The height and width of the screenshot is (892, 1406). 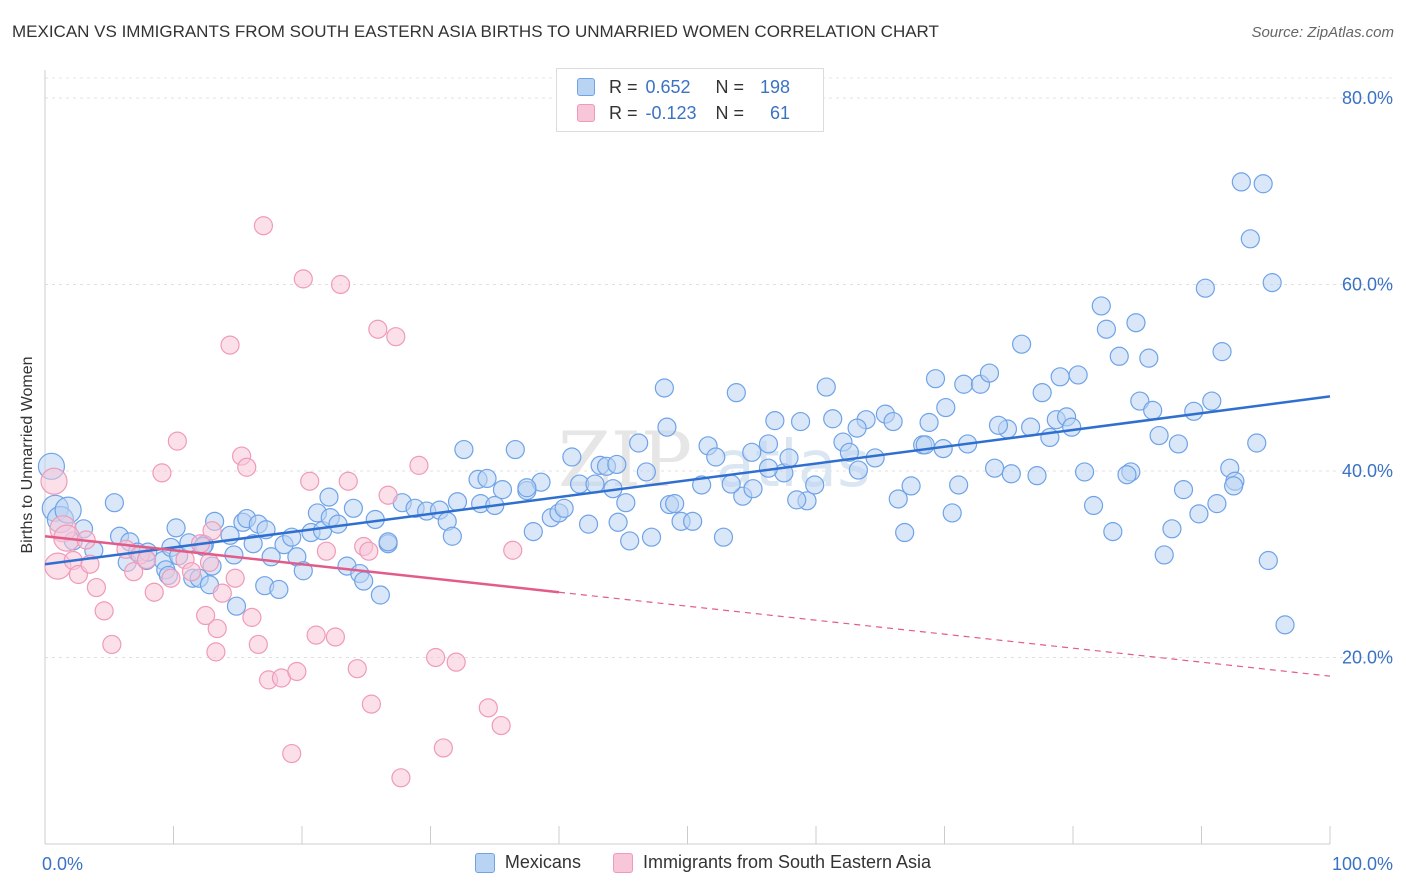 I want to click on legend-row-immigrants: R = -0.123 N = 61, so click(x=683, y=113).